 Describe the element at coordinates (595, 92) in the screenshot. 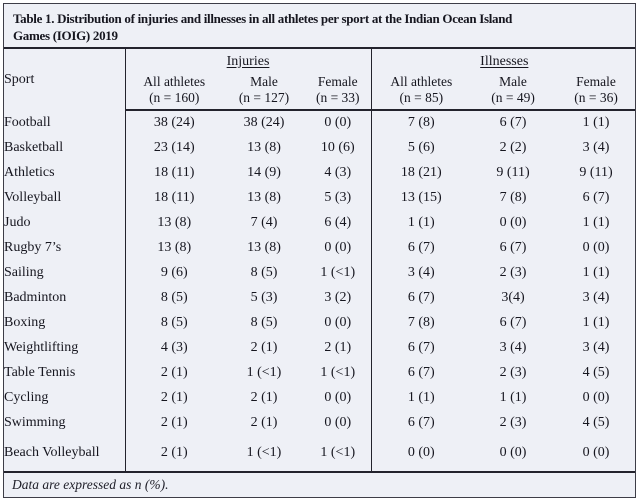

I see `column-header-illnesses-female: Female (n = 36)` at that location.